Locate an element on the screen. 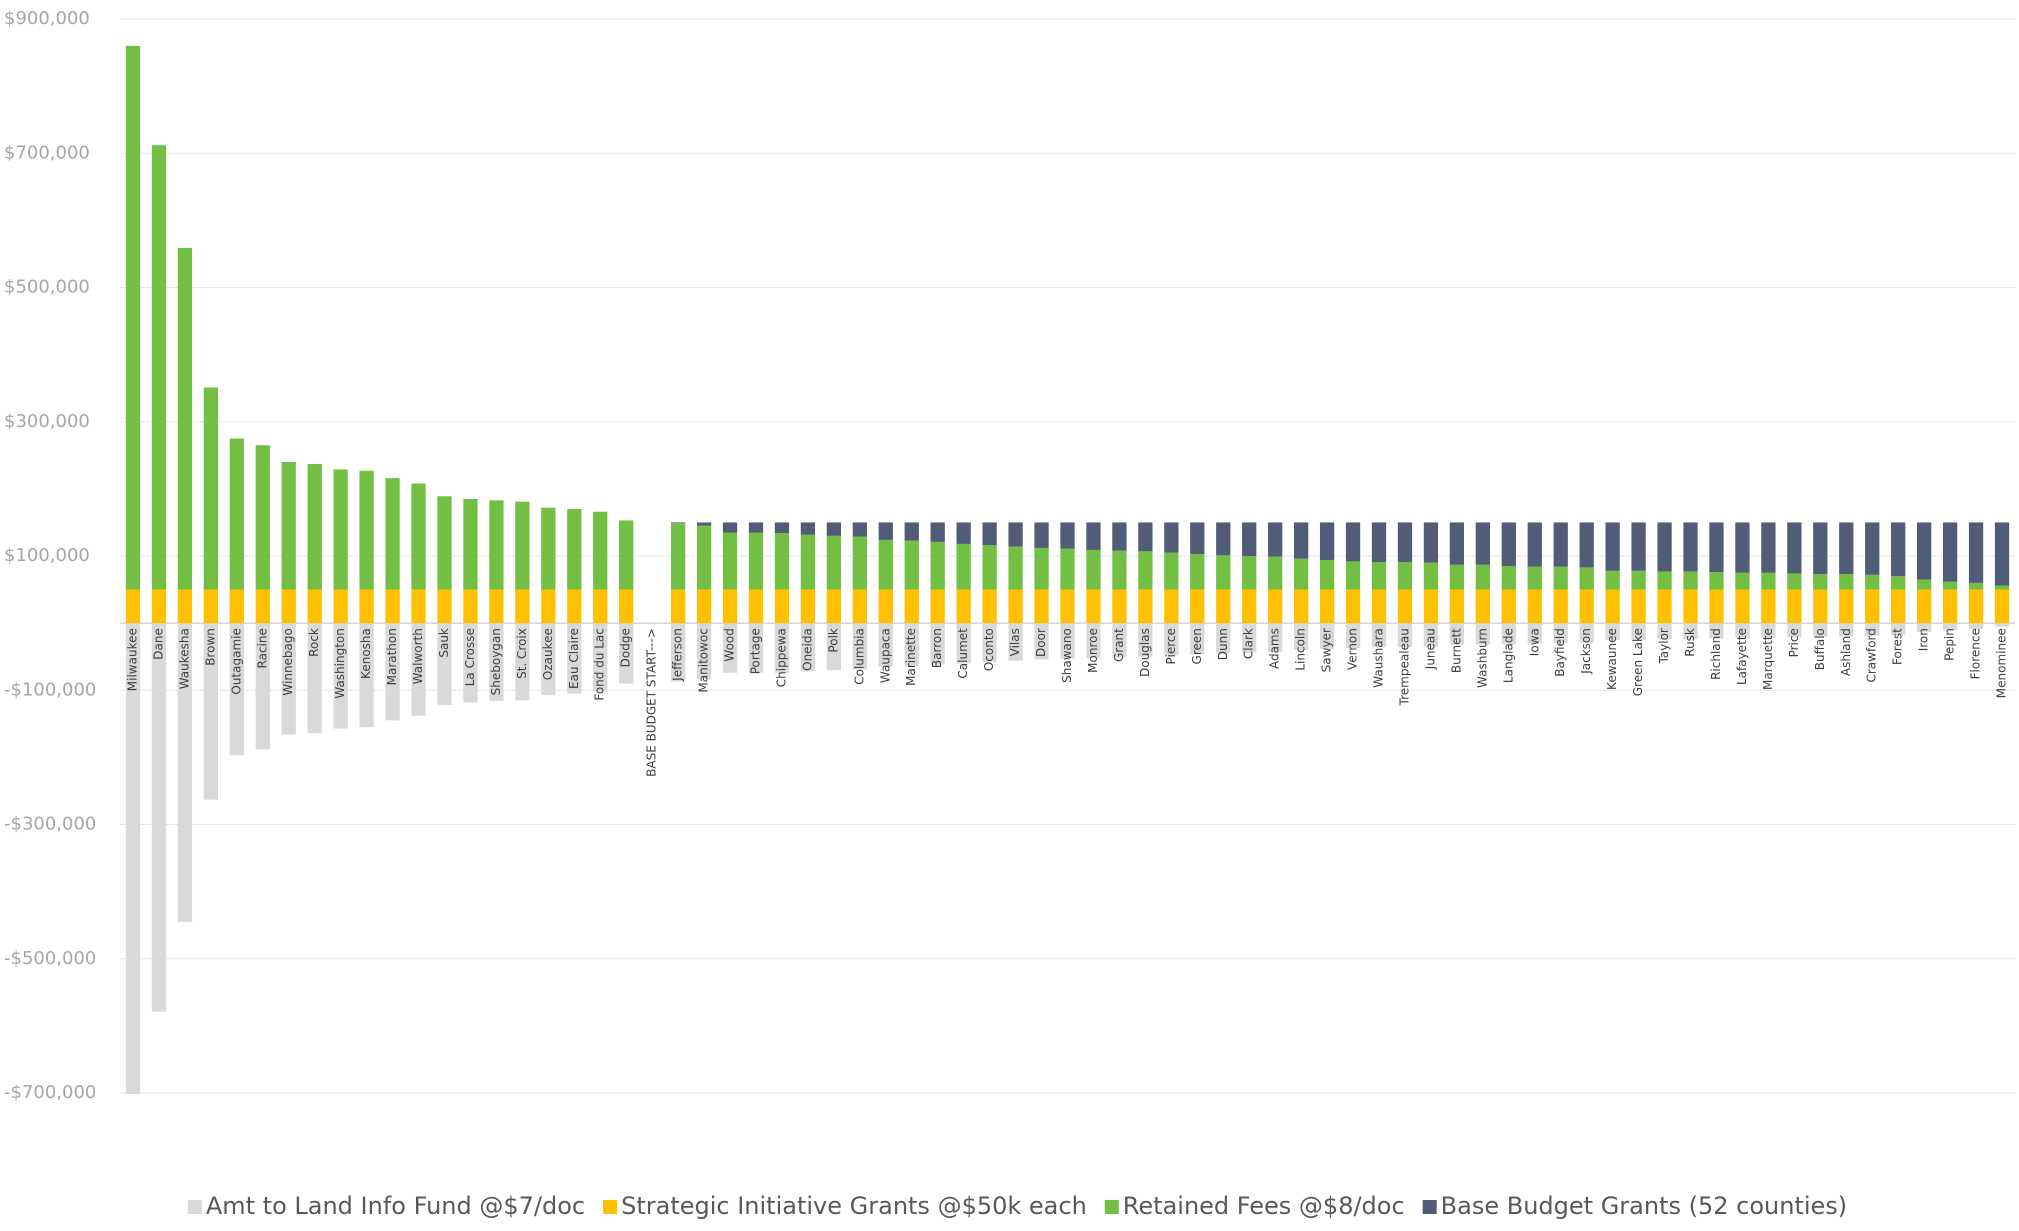  x-tick-label: Outagamie is located at coordinates (236, 661).